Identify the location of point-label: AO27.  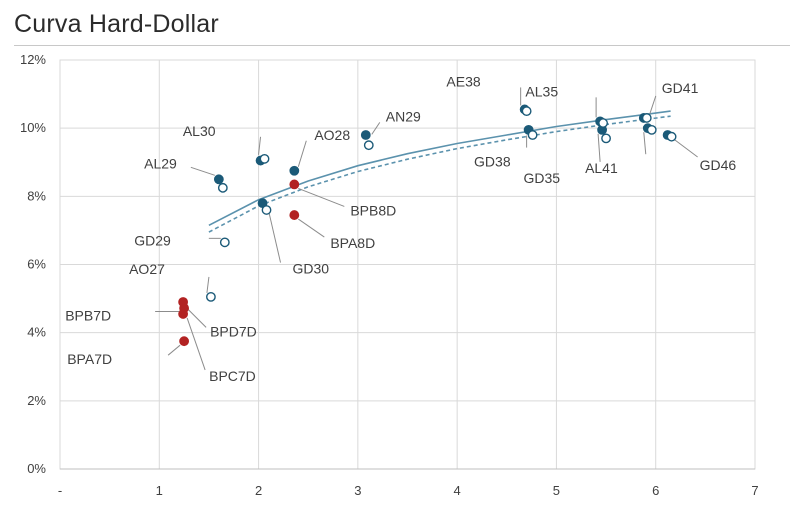
(147, 269).